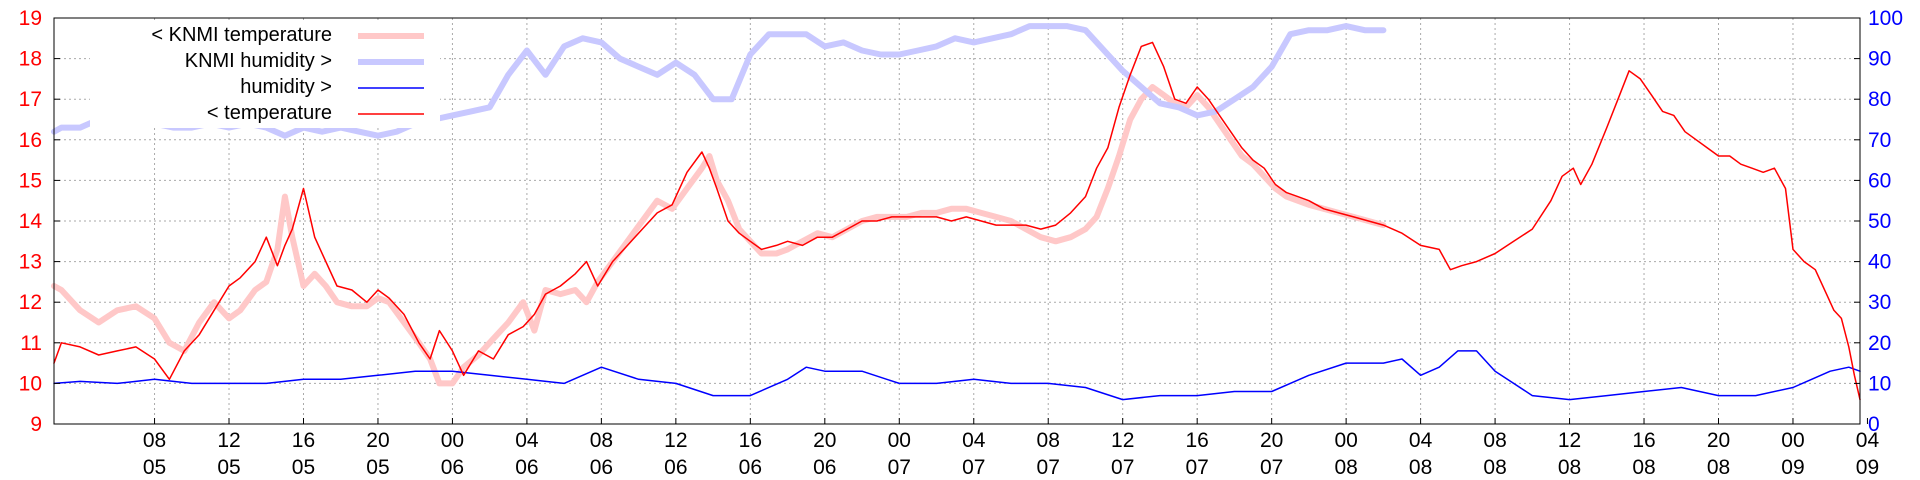 Image resolution: width=1920 pixels, height=480 pixels. Describe the element at coordinates (1879, 383) in the screenshot. I see `y-right-tick-label: 10` at that location.